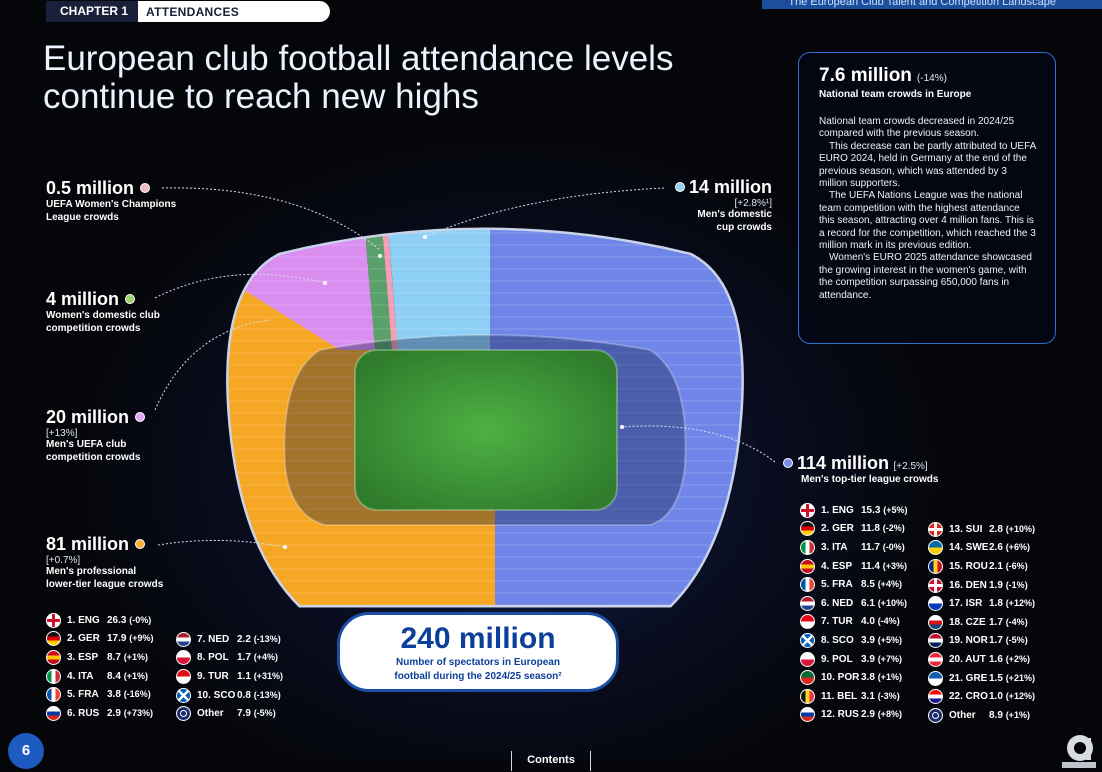 This screenshot has width=1102, height=772. I want to click on list-item-change: (+5%), so click(895, 509).